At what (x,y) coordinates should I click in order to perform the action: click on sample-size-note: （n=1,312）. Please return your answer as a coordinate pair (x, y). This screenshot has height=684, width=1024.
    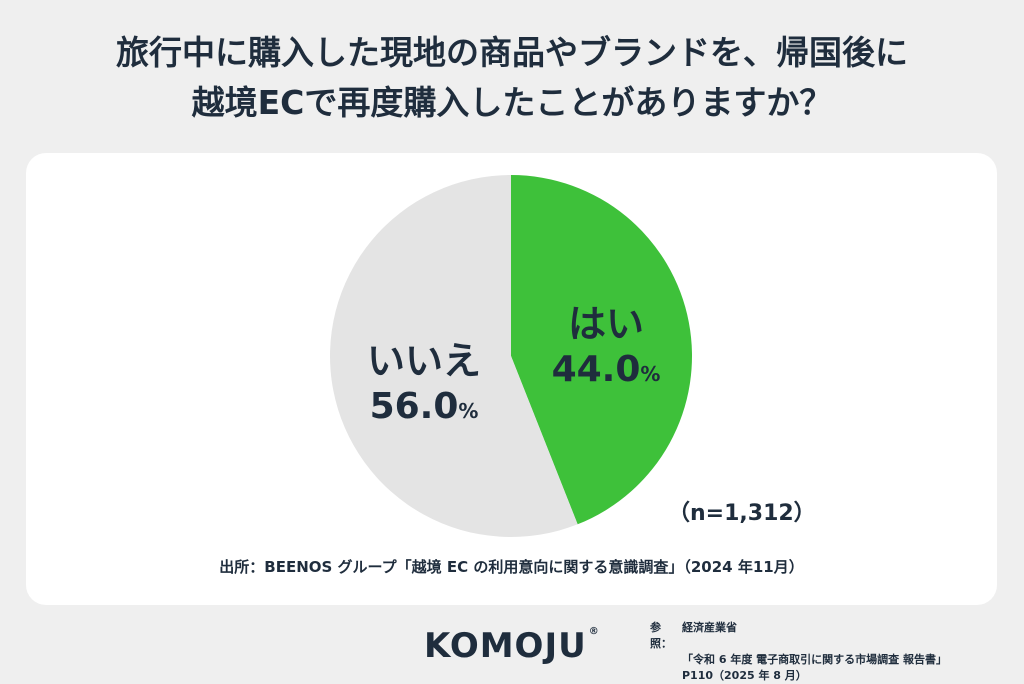
    Looking at the image, I should click on (742, 513).